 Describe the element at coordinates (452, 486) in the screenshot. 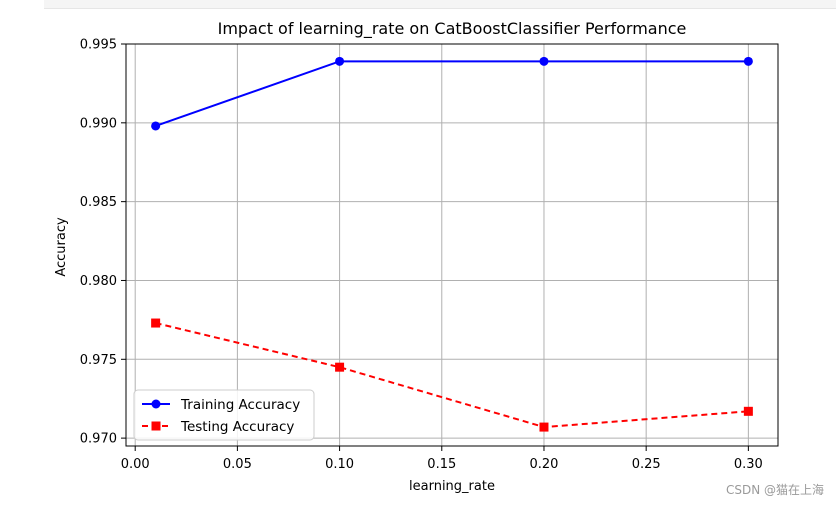

I see `x-axis-label: learning_rate` at that location.